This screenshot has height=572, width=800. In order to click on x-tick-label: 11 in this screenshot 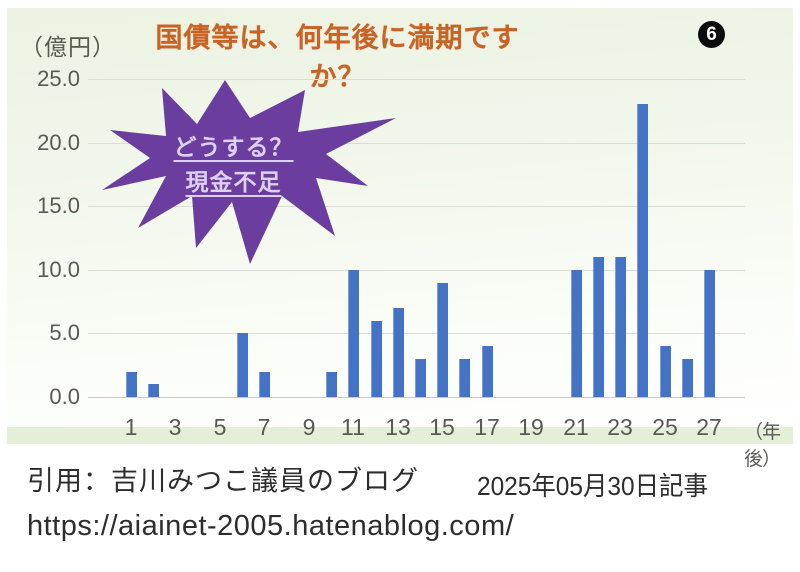, I will do `click(353, 427)`.